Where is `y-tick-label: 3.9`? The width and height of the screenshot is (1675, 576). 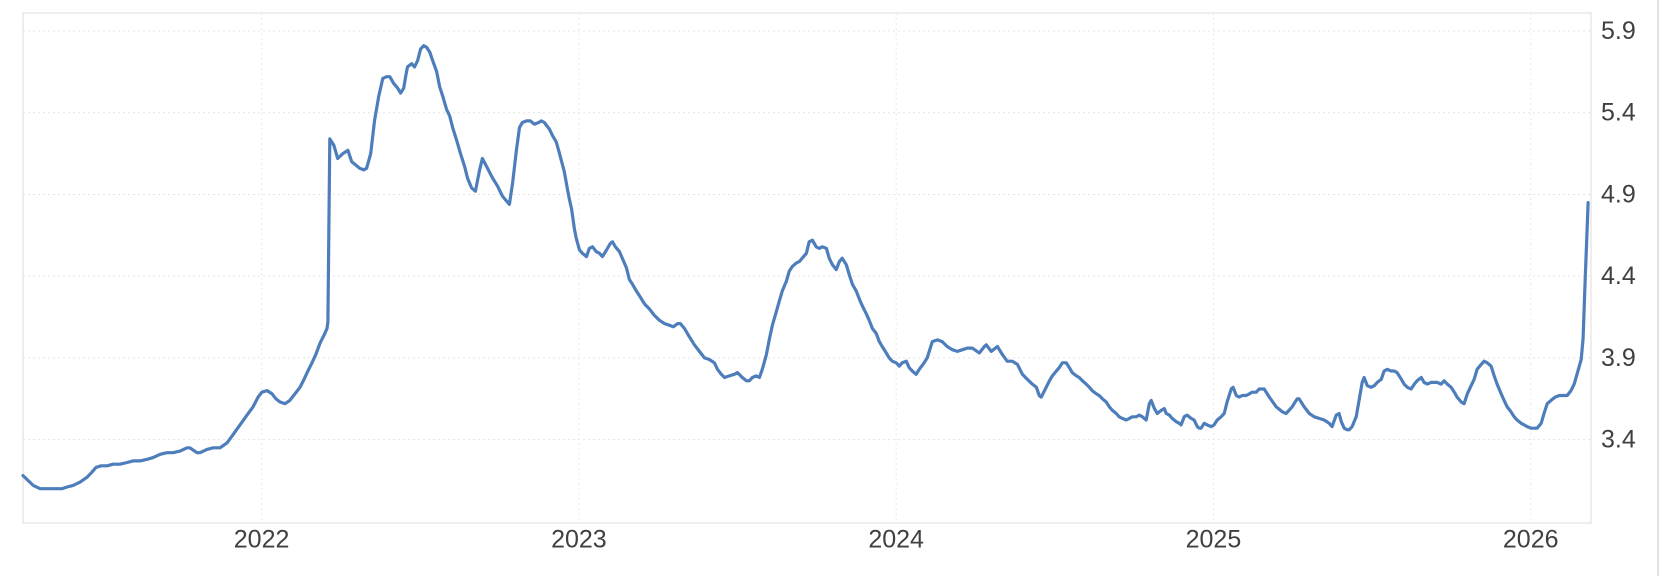
y-tick-label: 3.9 is located at coordinates (1618, 358).